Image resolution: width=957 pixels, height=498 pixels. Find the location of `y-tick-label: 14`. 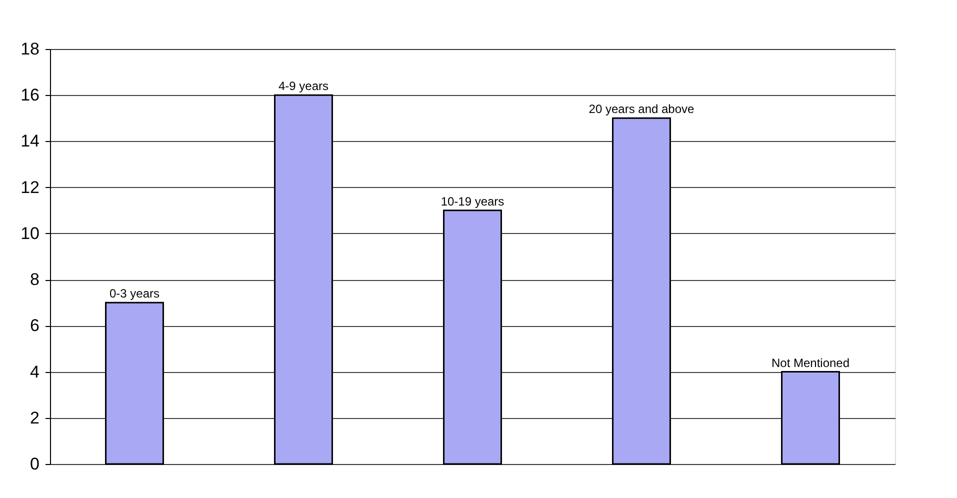

y-tick-label: 14 is located at coordinates (30, 141).